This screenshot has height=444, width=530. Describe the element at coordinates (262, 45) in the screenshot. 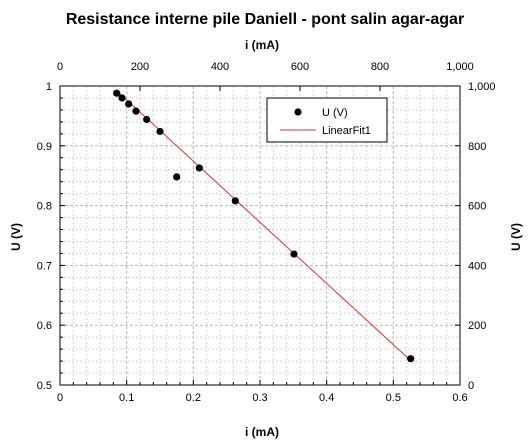

I see `top-x-axis-label: i (mA)` at that location.